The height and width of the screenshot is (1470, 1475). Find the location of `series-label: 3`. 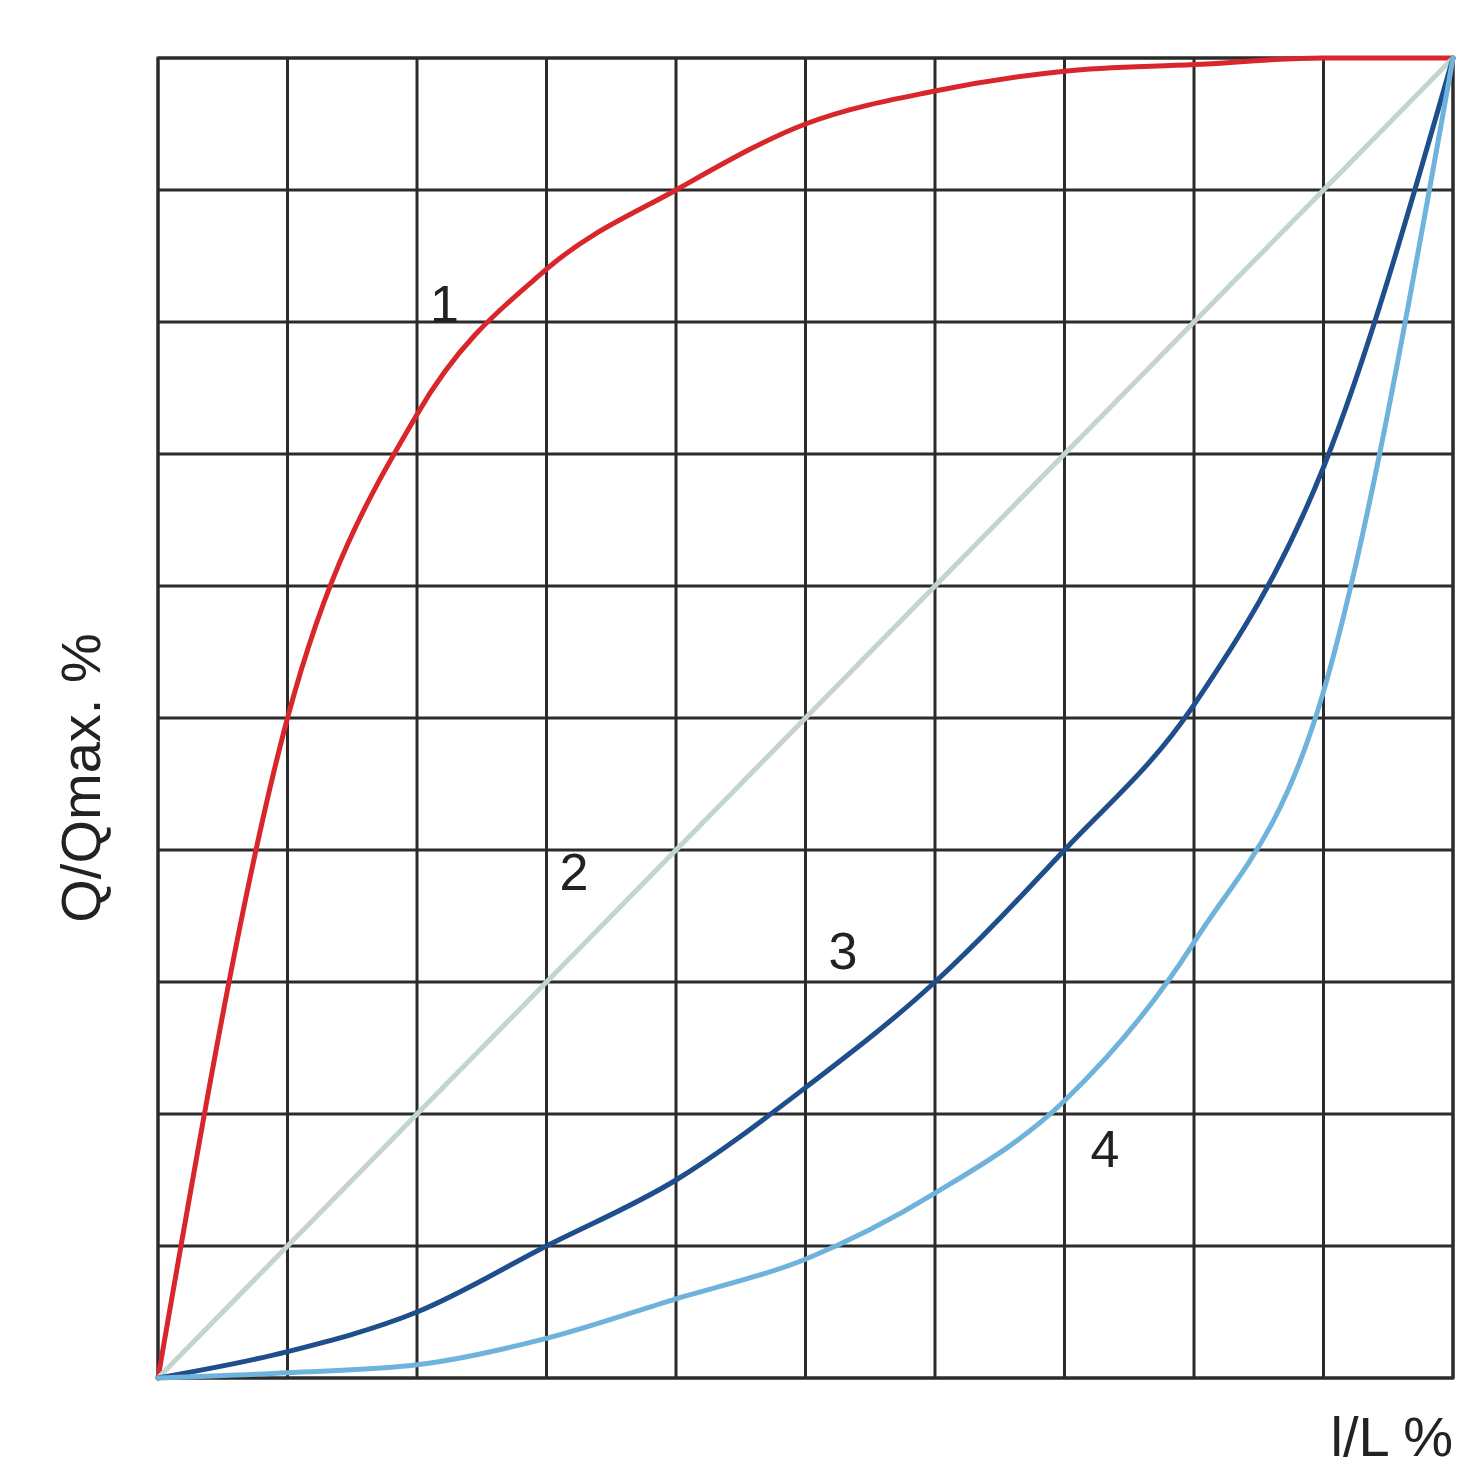

series-label: 3 is located at coordinates (843, 950).